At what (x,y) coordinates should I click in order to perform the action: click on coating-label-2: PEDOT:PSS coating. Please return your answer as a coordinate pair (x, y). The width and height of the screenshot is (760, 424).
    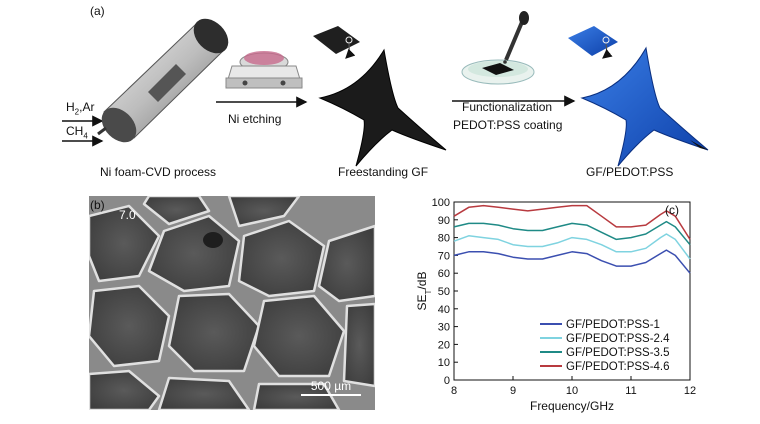
    Looking at the image, I should click on (508, 125).